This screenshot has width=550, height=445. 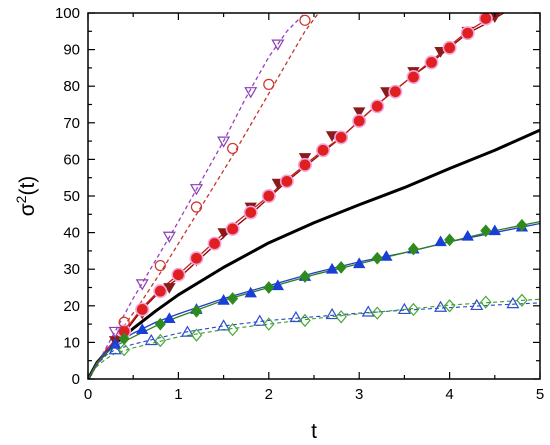 I want to click on y-axis-title-base: σ, so click(x=27, y=209).